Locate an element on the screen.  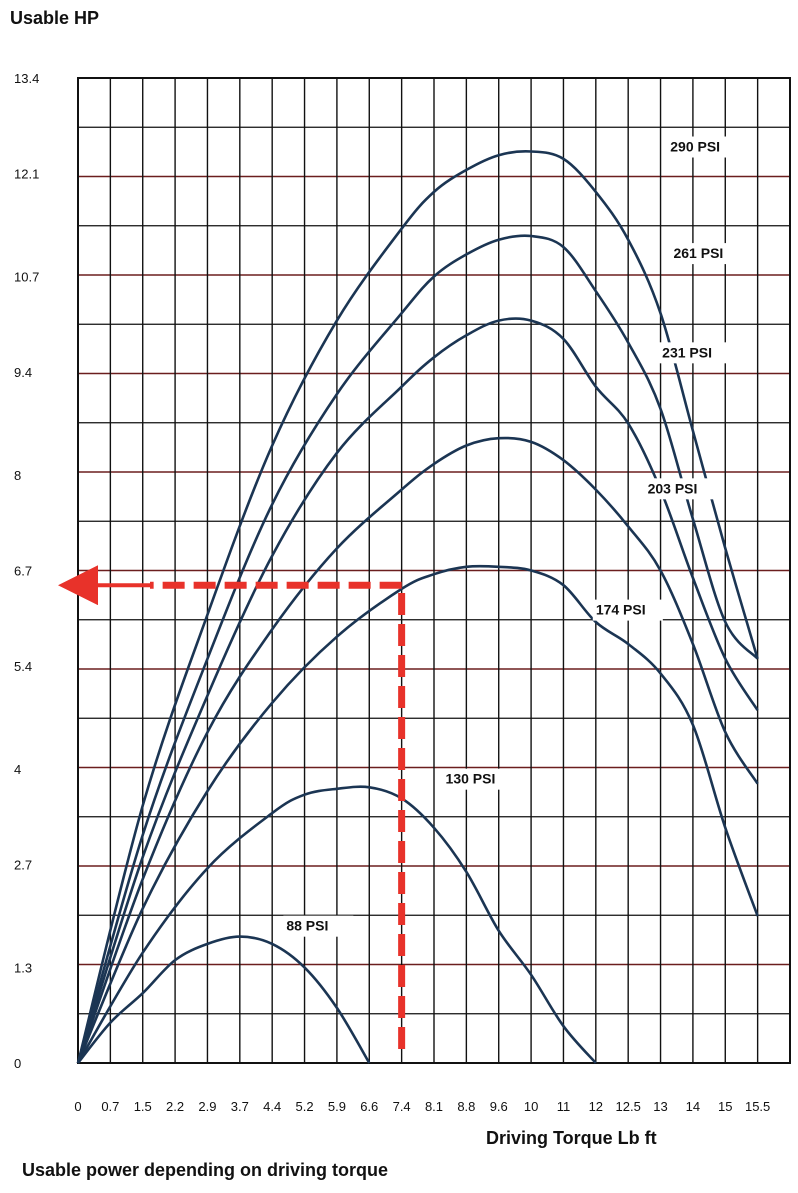
y-axis-title: Usable HP is located at coordinates (55, 18).